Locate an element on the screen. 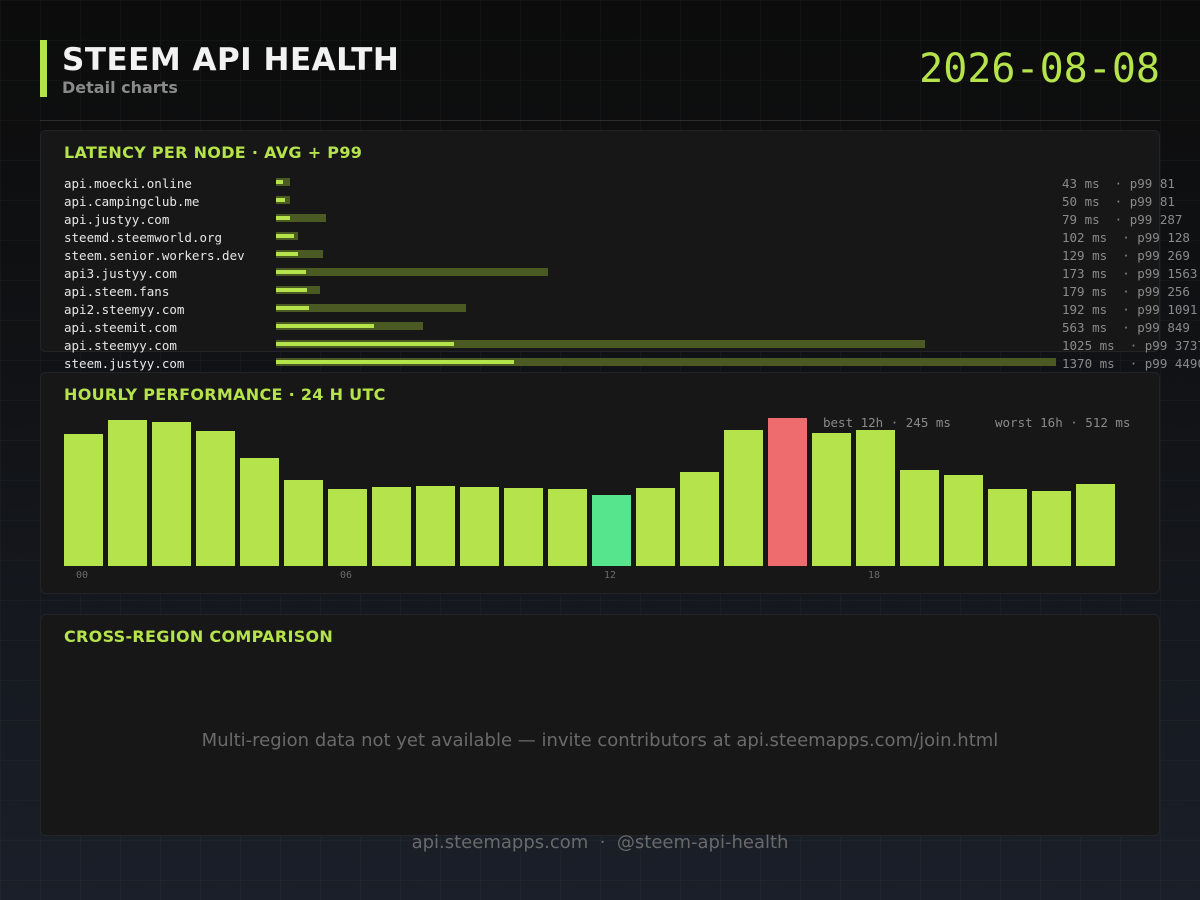 Image resolution: width=1200 pixels, height=900 pixels. latency-row: api.steemyy.com 1025 ms · p99 3737 is located at coordinates (632, 345).